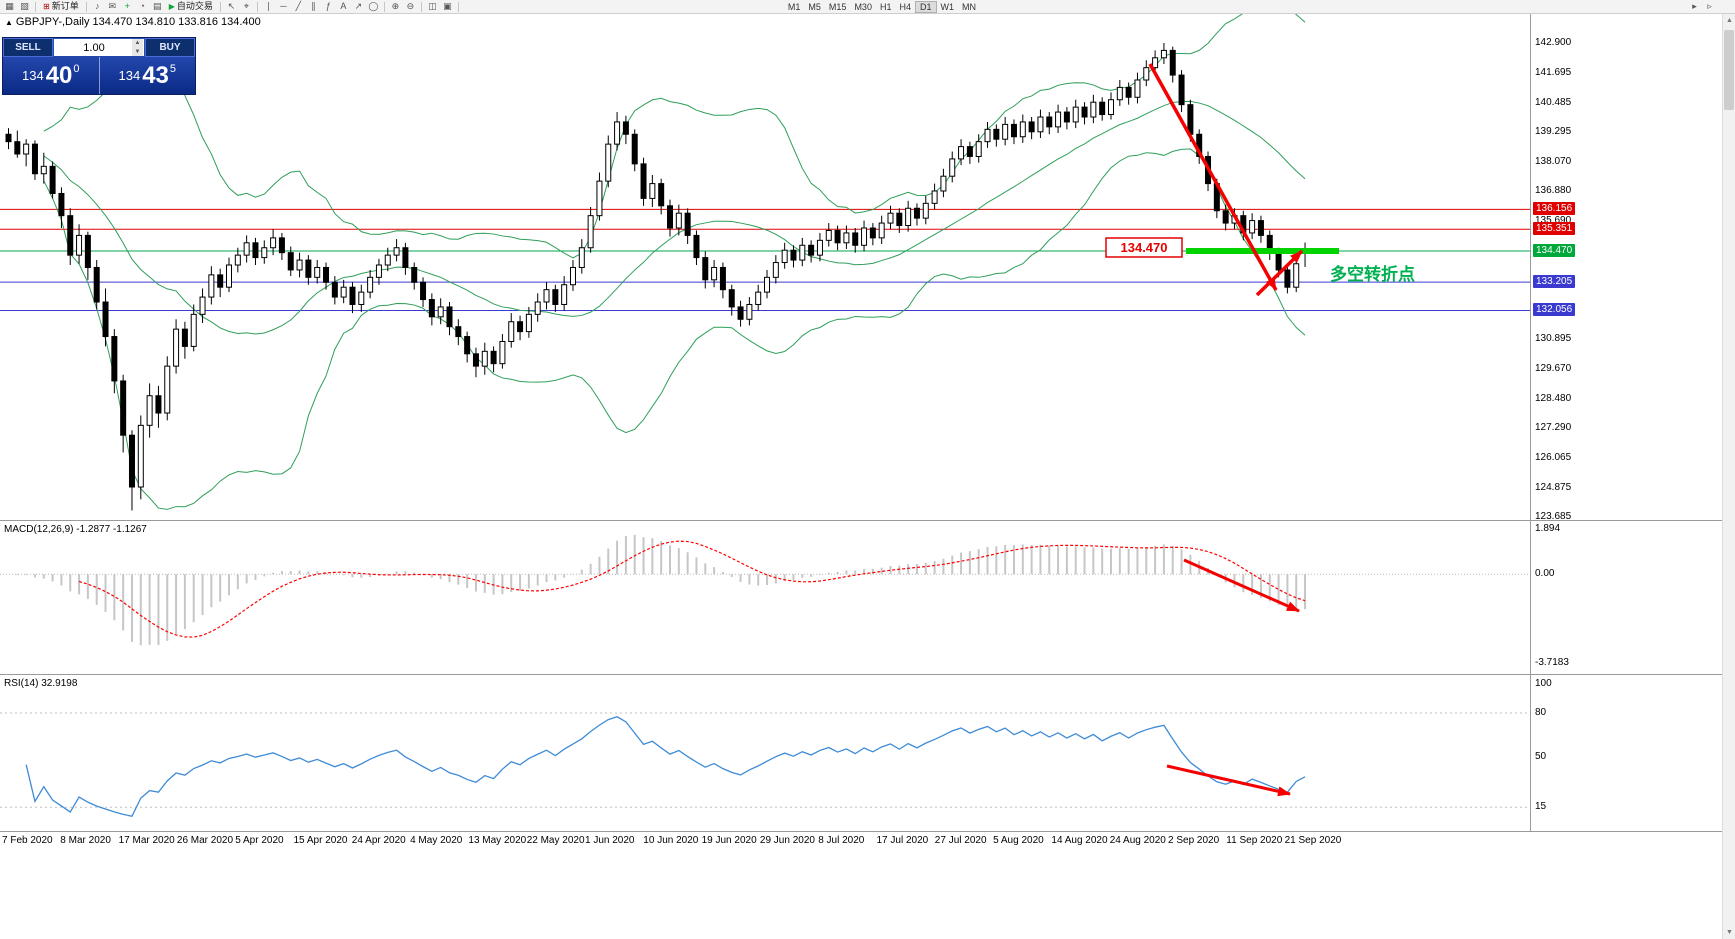  I want to click on channel-icon: ∥, so click(313, 6).